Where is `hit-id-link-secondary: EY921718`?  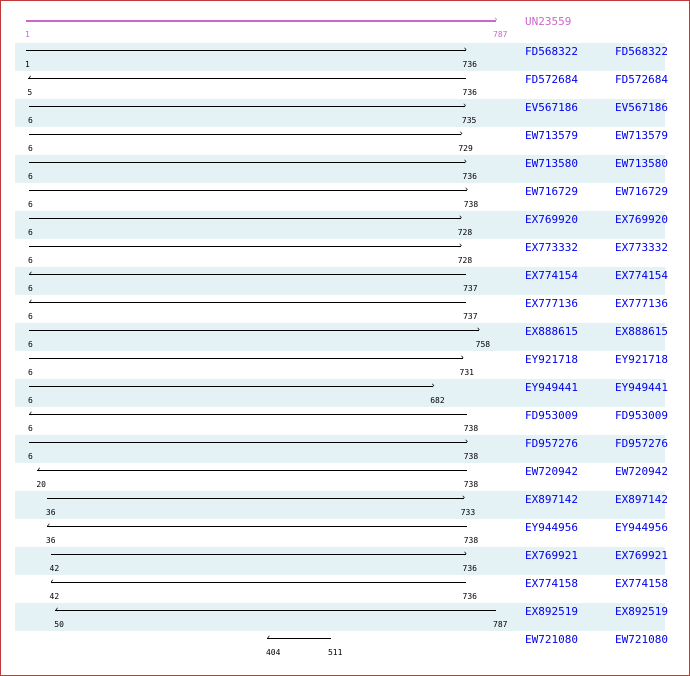 hit-id-link-secondary: EY921718 is located at coordinates (641, 359).